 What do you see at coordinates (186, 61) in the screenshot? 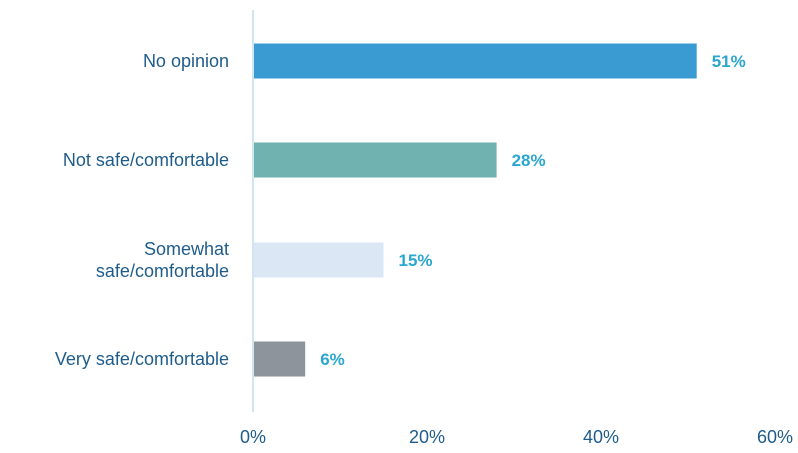
I see `category-label: No opinion` at bounding box center [186, 61].